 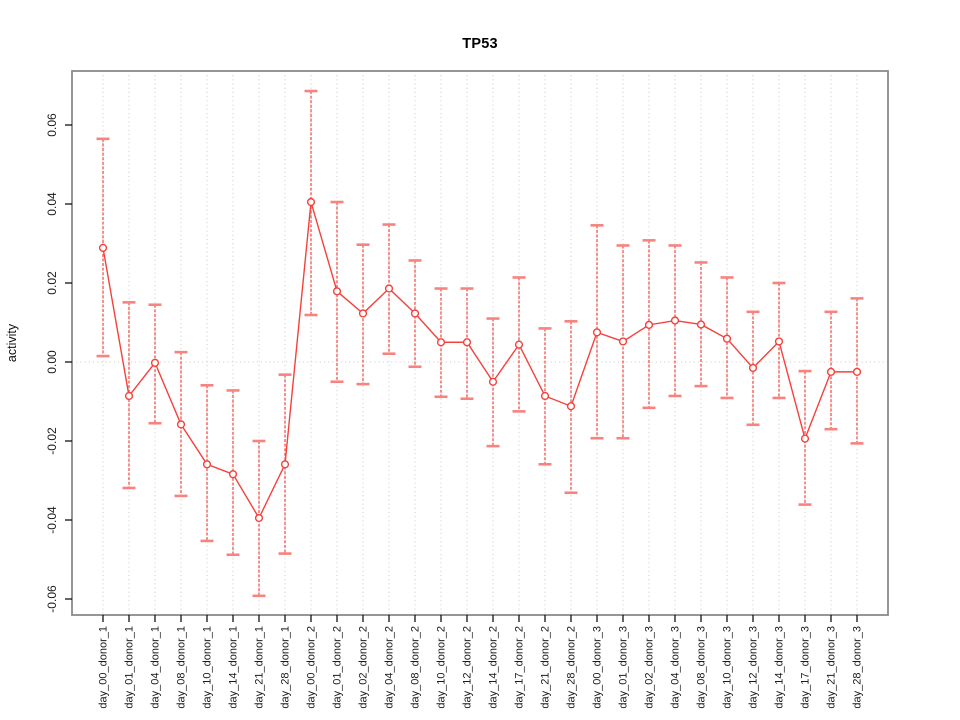 I want to click on x-tick-label: day_17_donor_2, so click(x=520, y=667).